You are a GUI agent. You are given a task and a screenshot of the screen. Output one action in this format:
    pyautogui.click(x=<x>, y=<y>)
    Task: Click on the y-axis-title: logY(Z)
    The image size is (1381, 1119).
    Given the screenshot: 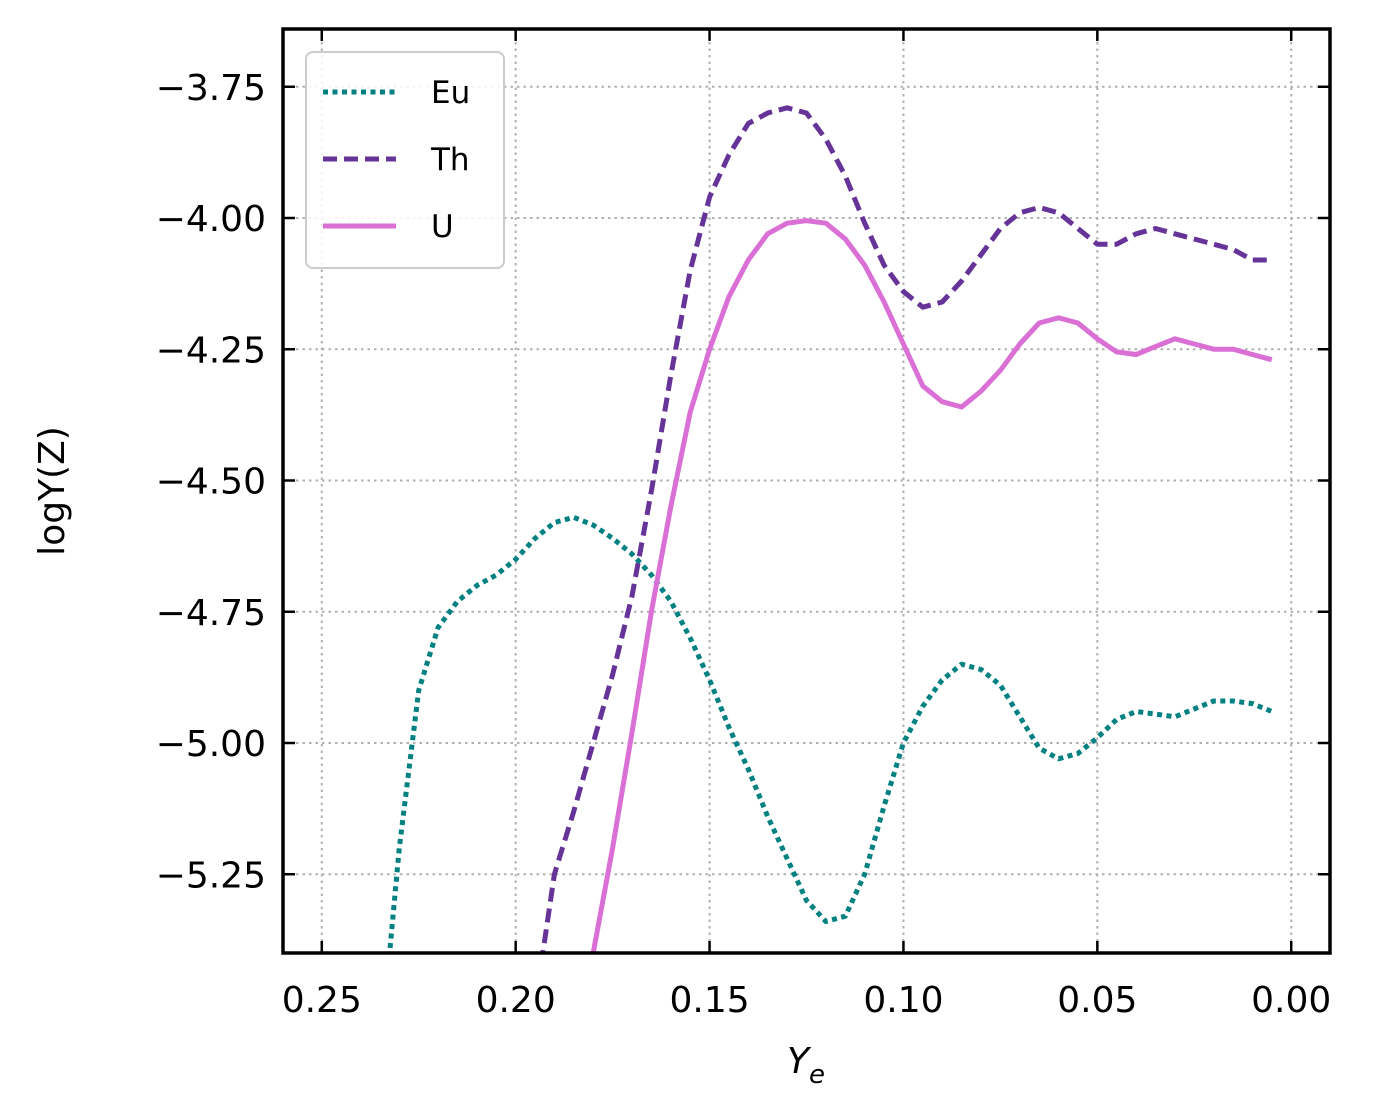 What is the action you would take?
    pyautogui.click(x=52, y=491)
    